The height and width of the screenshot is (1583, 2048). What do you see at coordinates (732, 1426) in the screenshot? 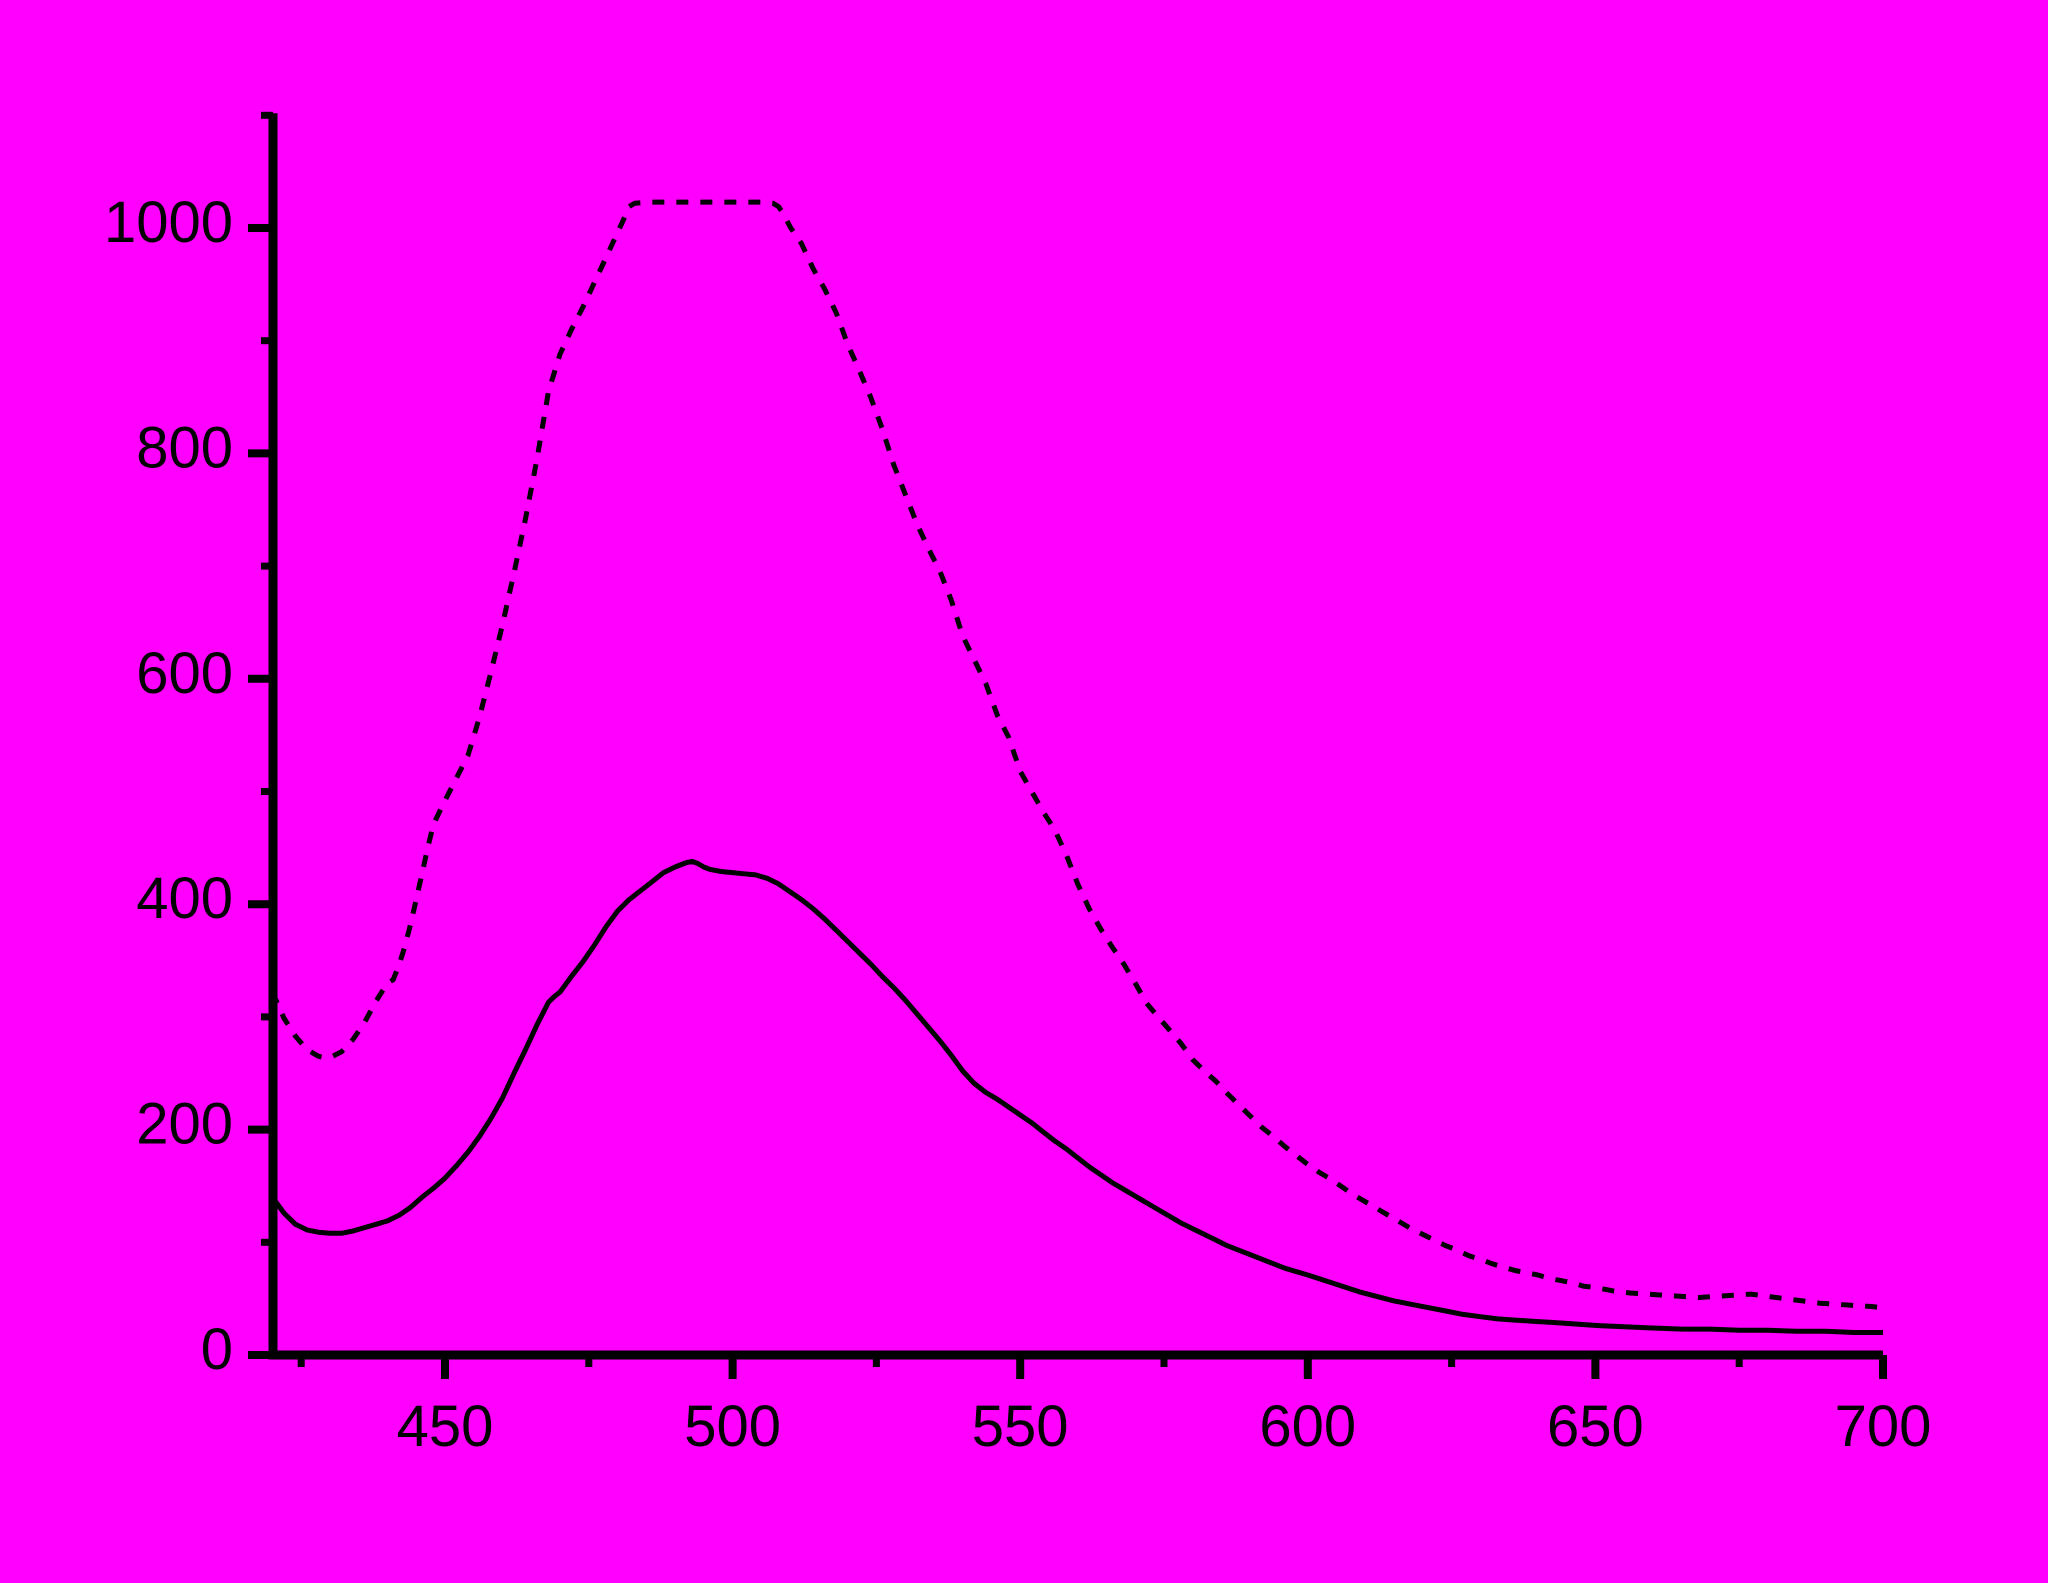
I see `x-axis-tick-label: 500` at bounding box center [732, 1426].